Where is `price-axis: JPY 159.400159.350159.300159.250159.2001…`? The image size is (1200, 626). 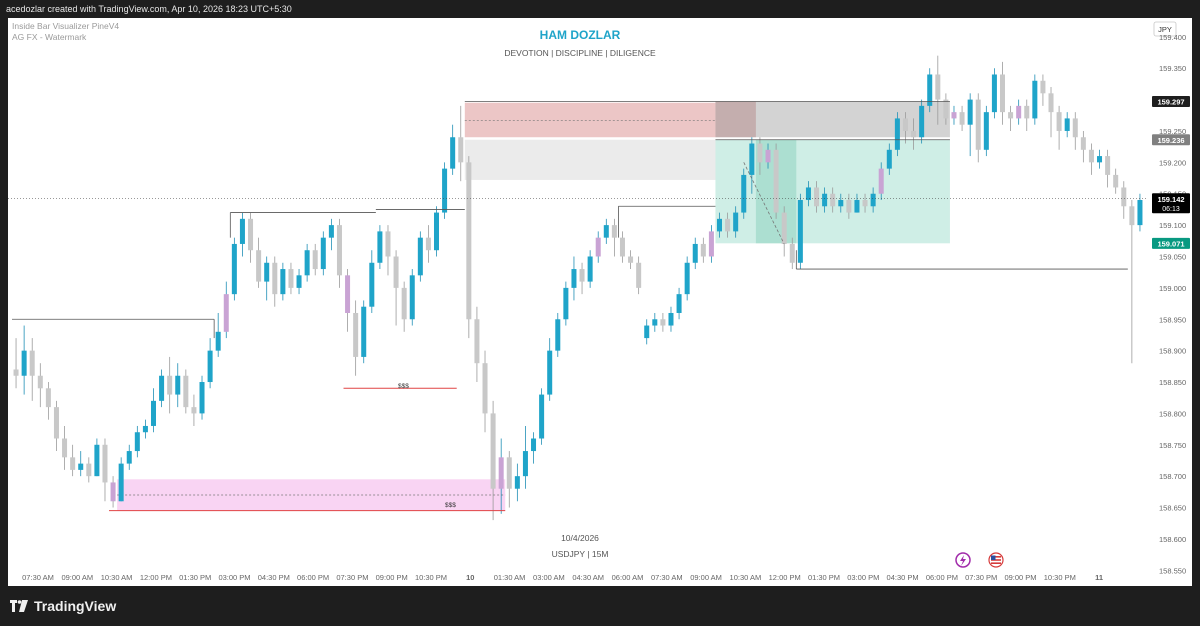
price-axis: JPY 159.400159.350159.300159.250159.2001… is located at coordinates (1170, 302).